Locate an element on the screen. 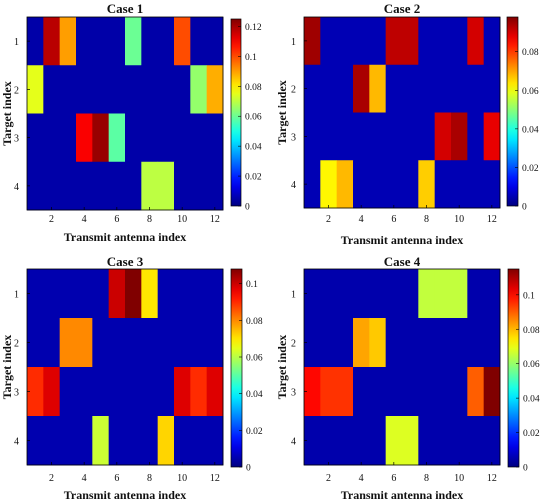  chart-title: Case 4 is located at coordinates (402, 261).